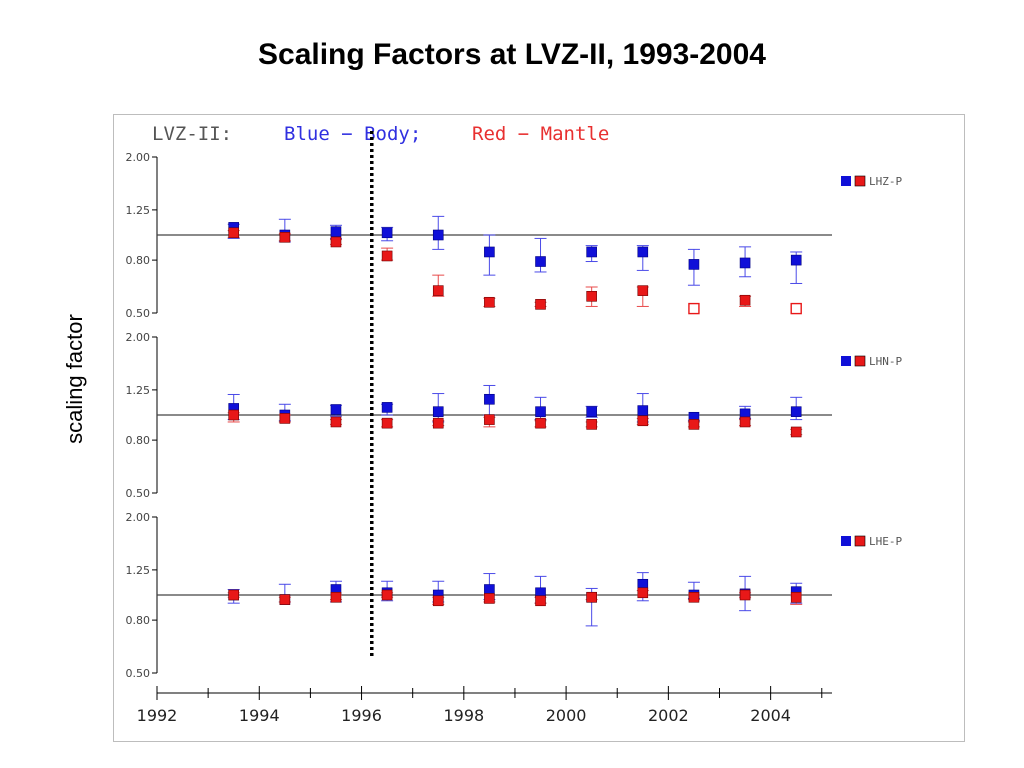 Image resolution: width=1024 pixels, height=768 pixels. Describe the element at coordinates (566, 715) in the screenshot. I see `x-tick-label: 2000` at that location.